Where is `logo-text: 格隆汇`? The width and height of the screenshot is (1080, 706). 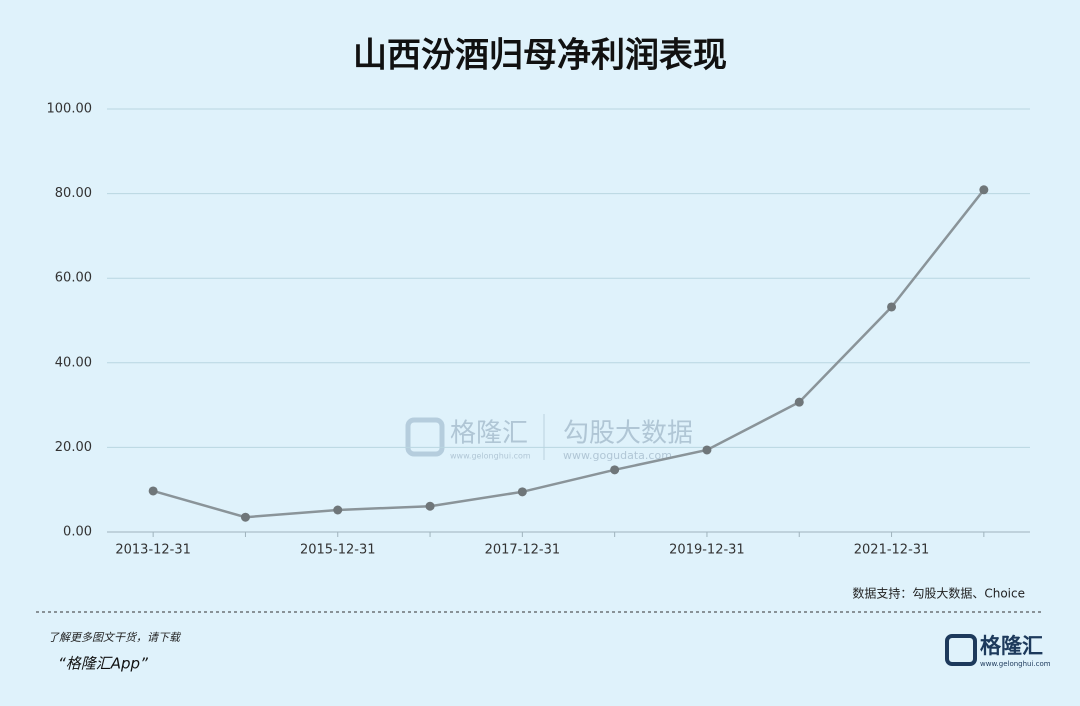 logo-text: 格隆汇 is located at coordinates (1011, 646).